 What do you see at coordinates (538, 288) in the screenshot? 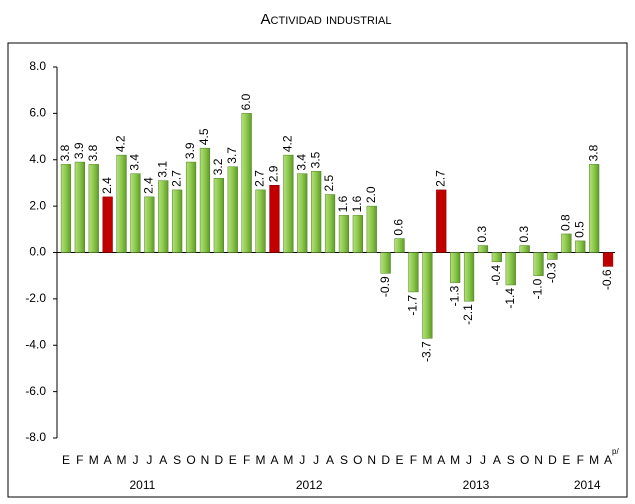
I see `value-label: -1.0` at bounding box center [538, 288].